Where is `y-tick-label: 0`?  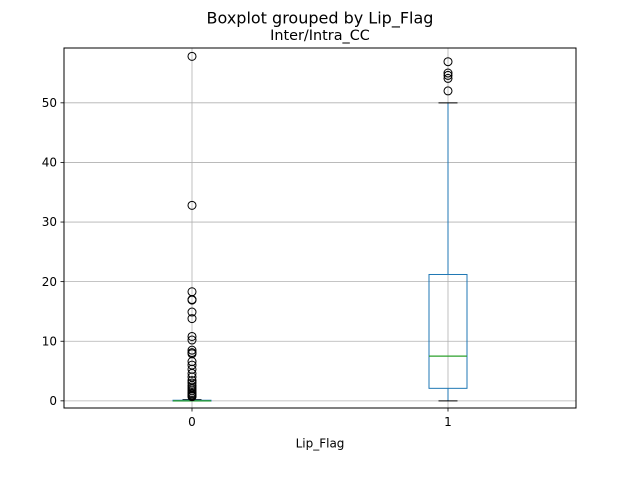 y-tick-label: 0 is located at coordinates (53, 401).